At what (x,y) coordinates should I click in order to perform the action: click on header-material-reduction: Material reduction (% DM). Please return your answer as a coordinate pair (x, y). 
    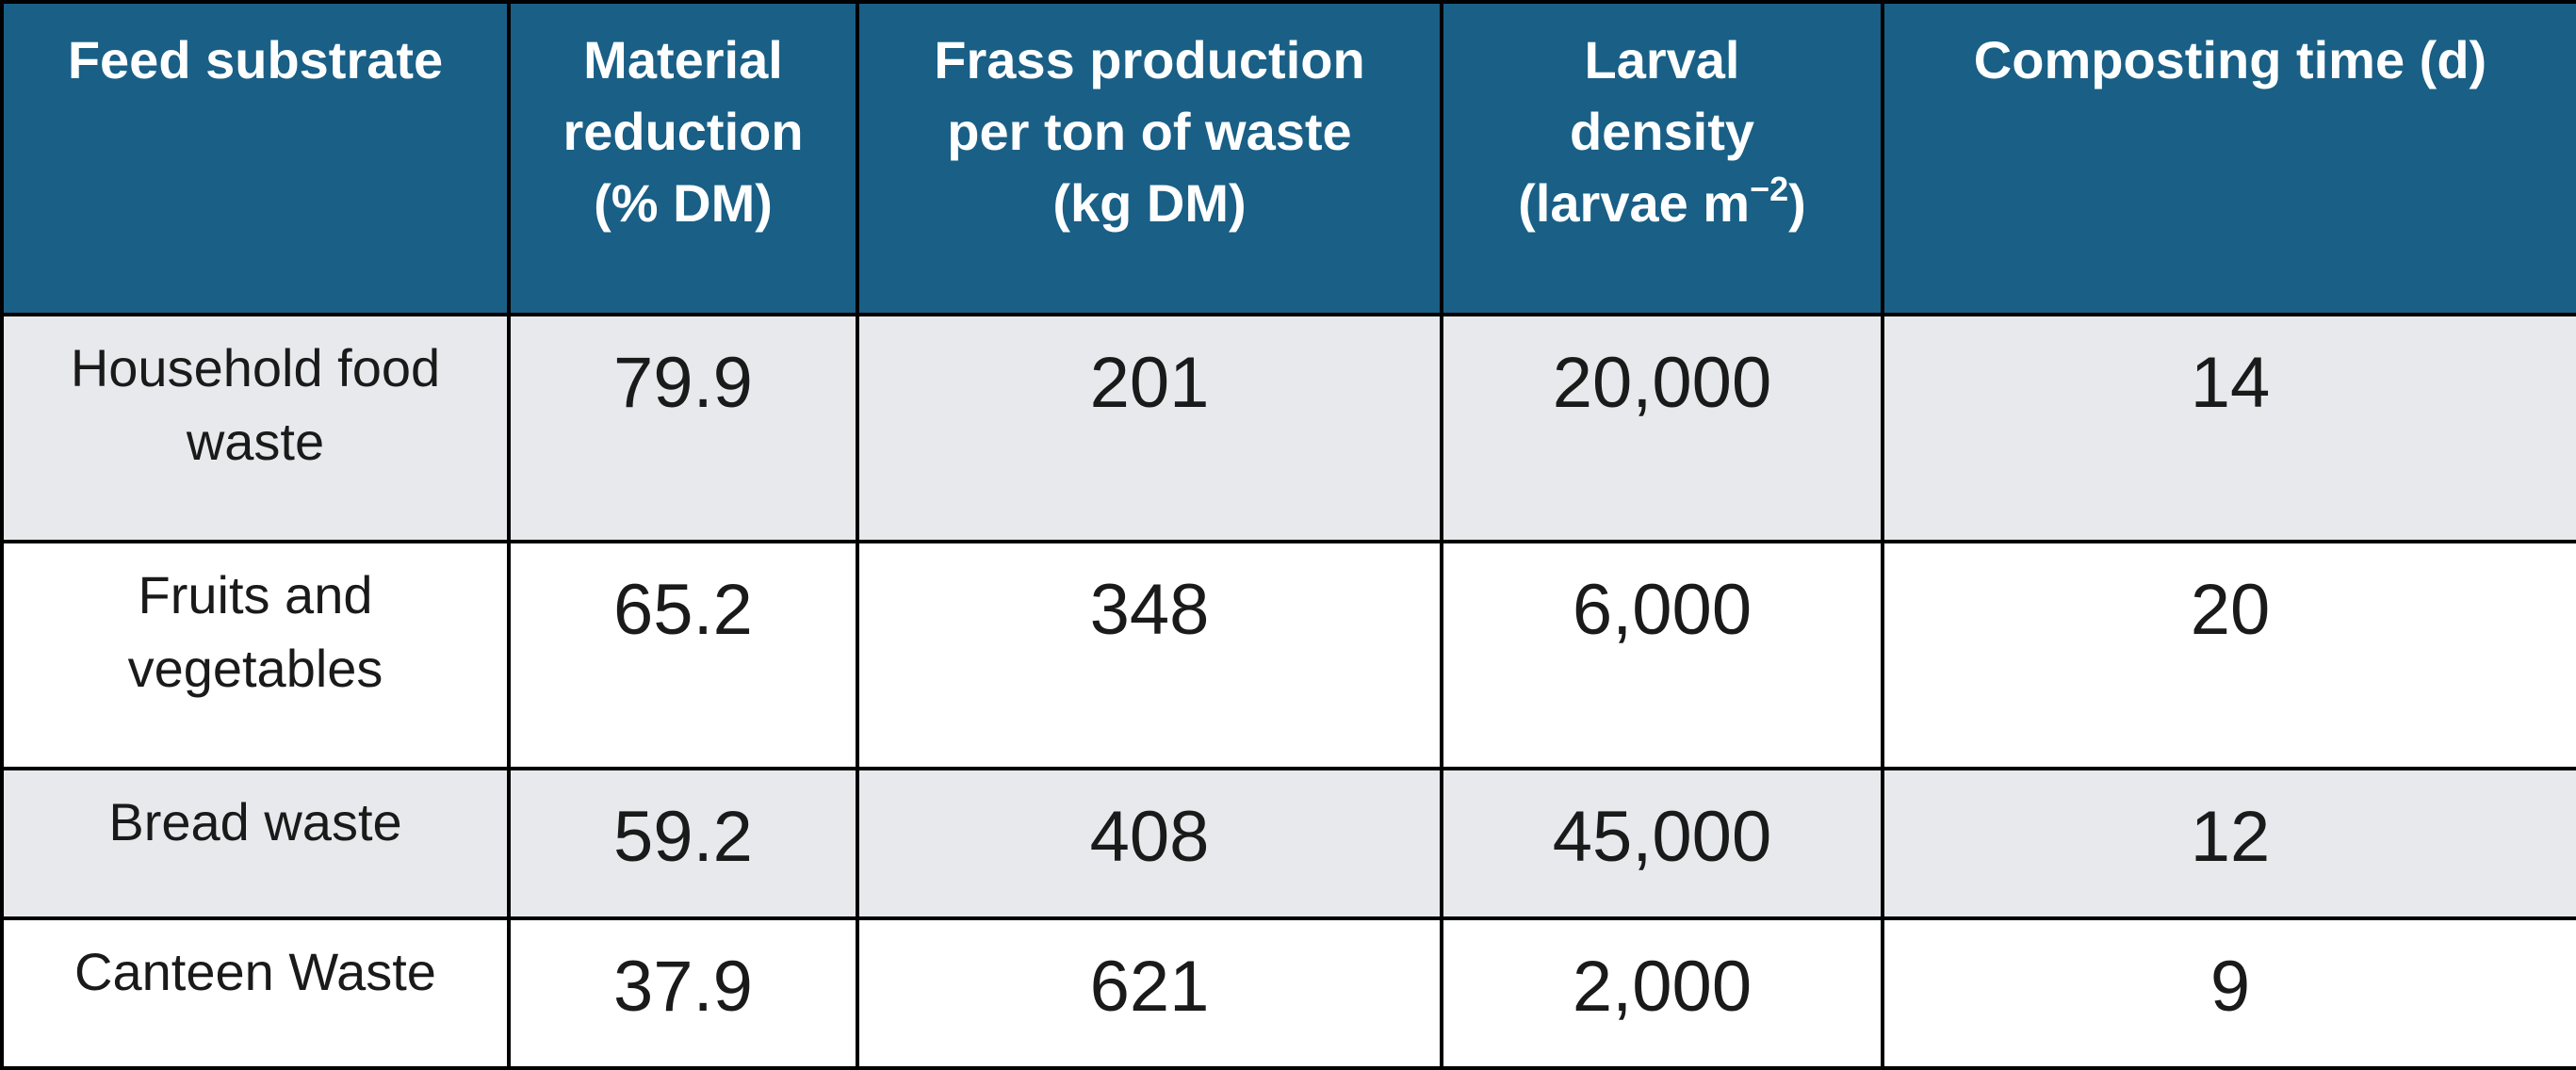
    Looking at the image, I should click on (683, 158).